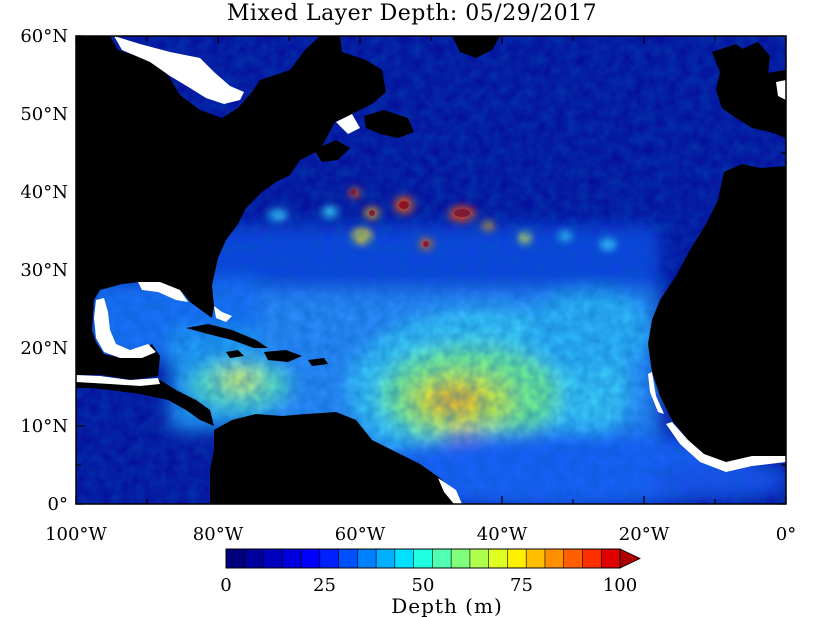 The width and height of the screenshot is (824, 617). I want to click on lon-tick-label: 0°, so click(786, 534).